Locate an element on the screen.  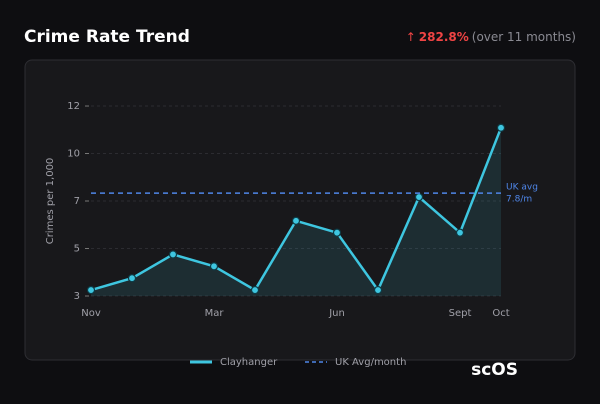
legend-label: Clayhanger is located at coordinates (249, 362).